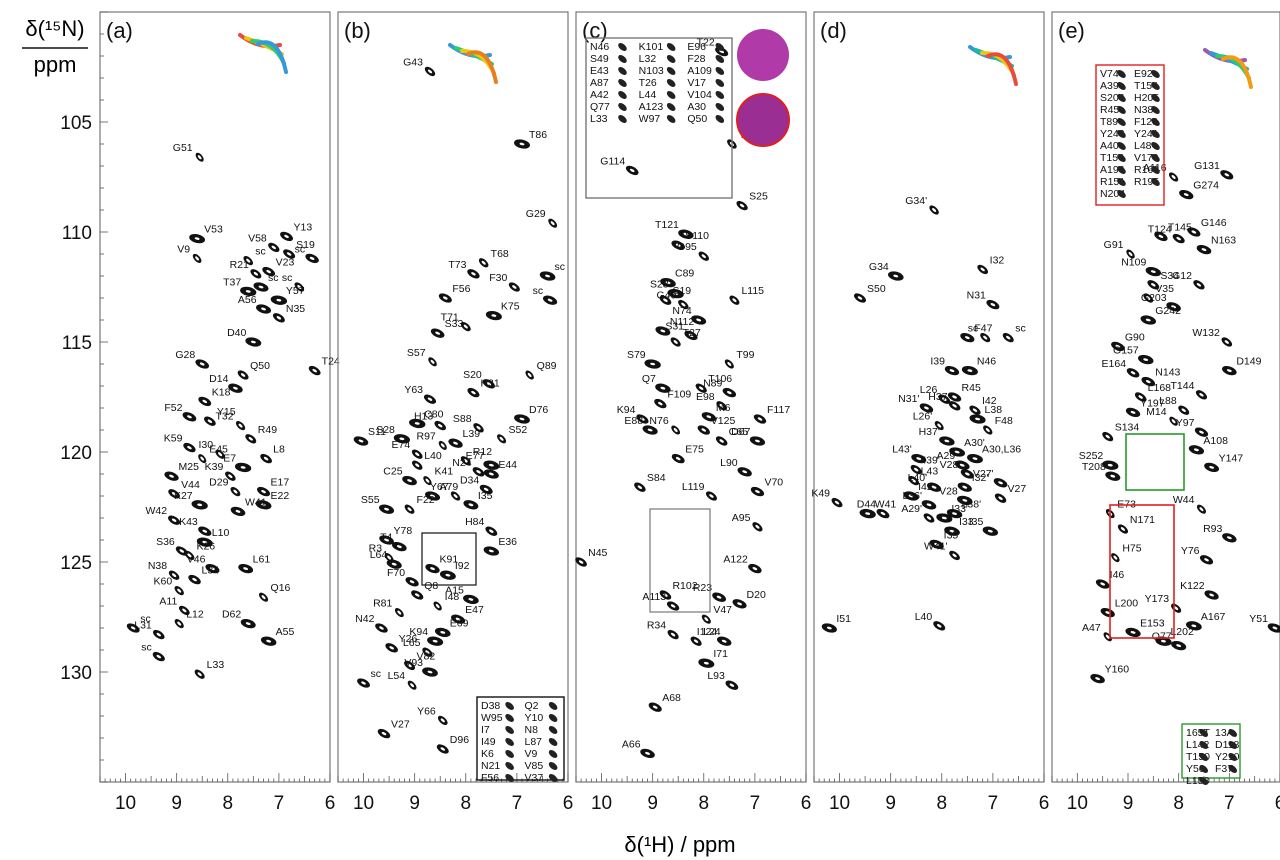 Image resolution: width=1280 pixels, height=860 pixels. I want to click on nmr-peak: V23, so click(278, 267).